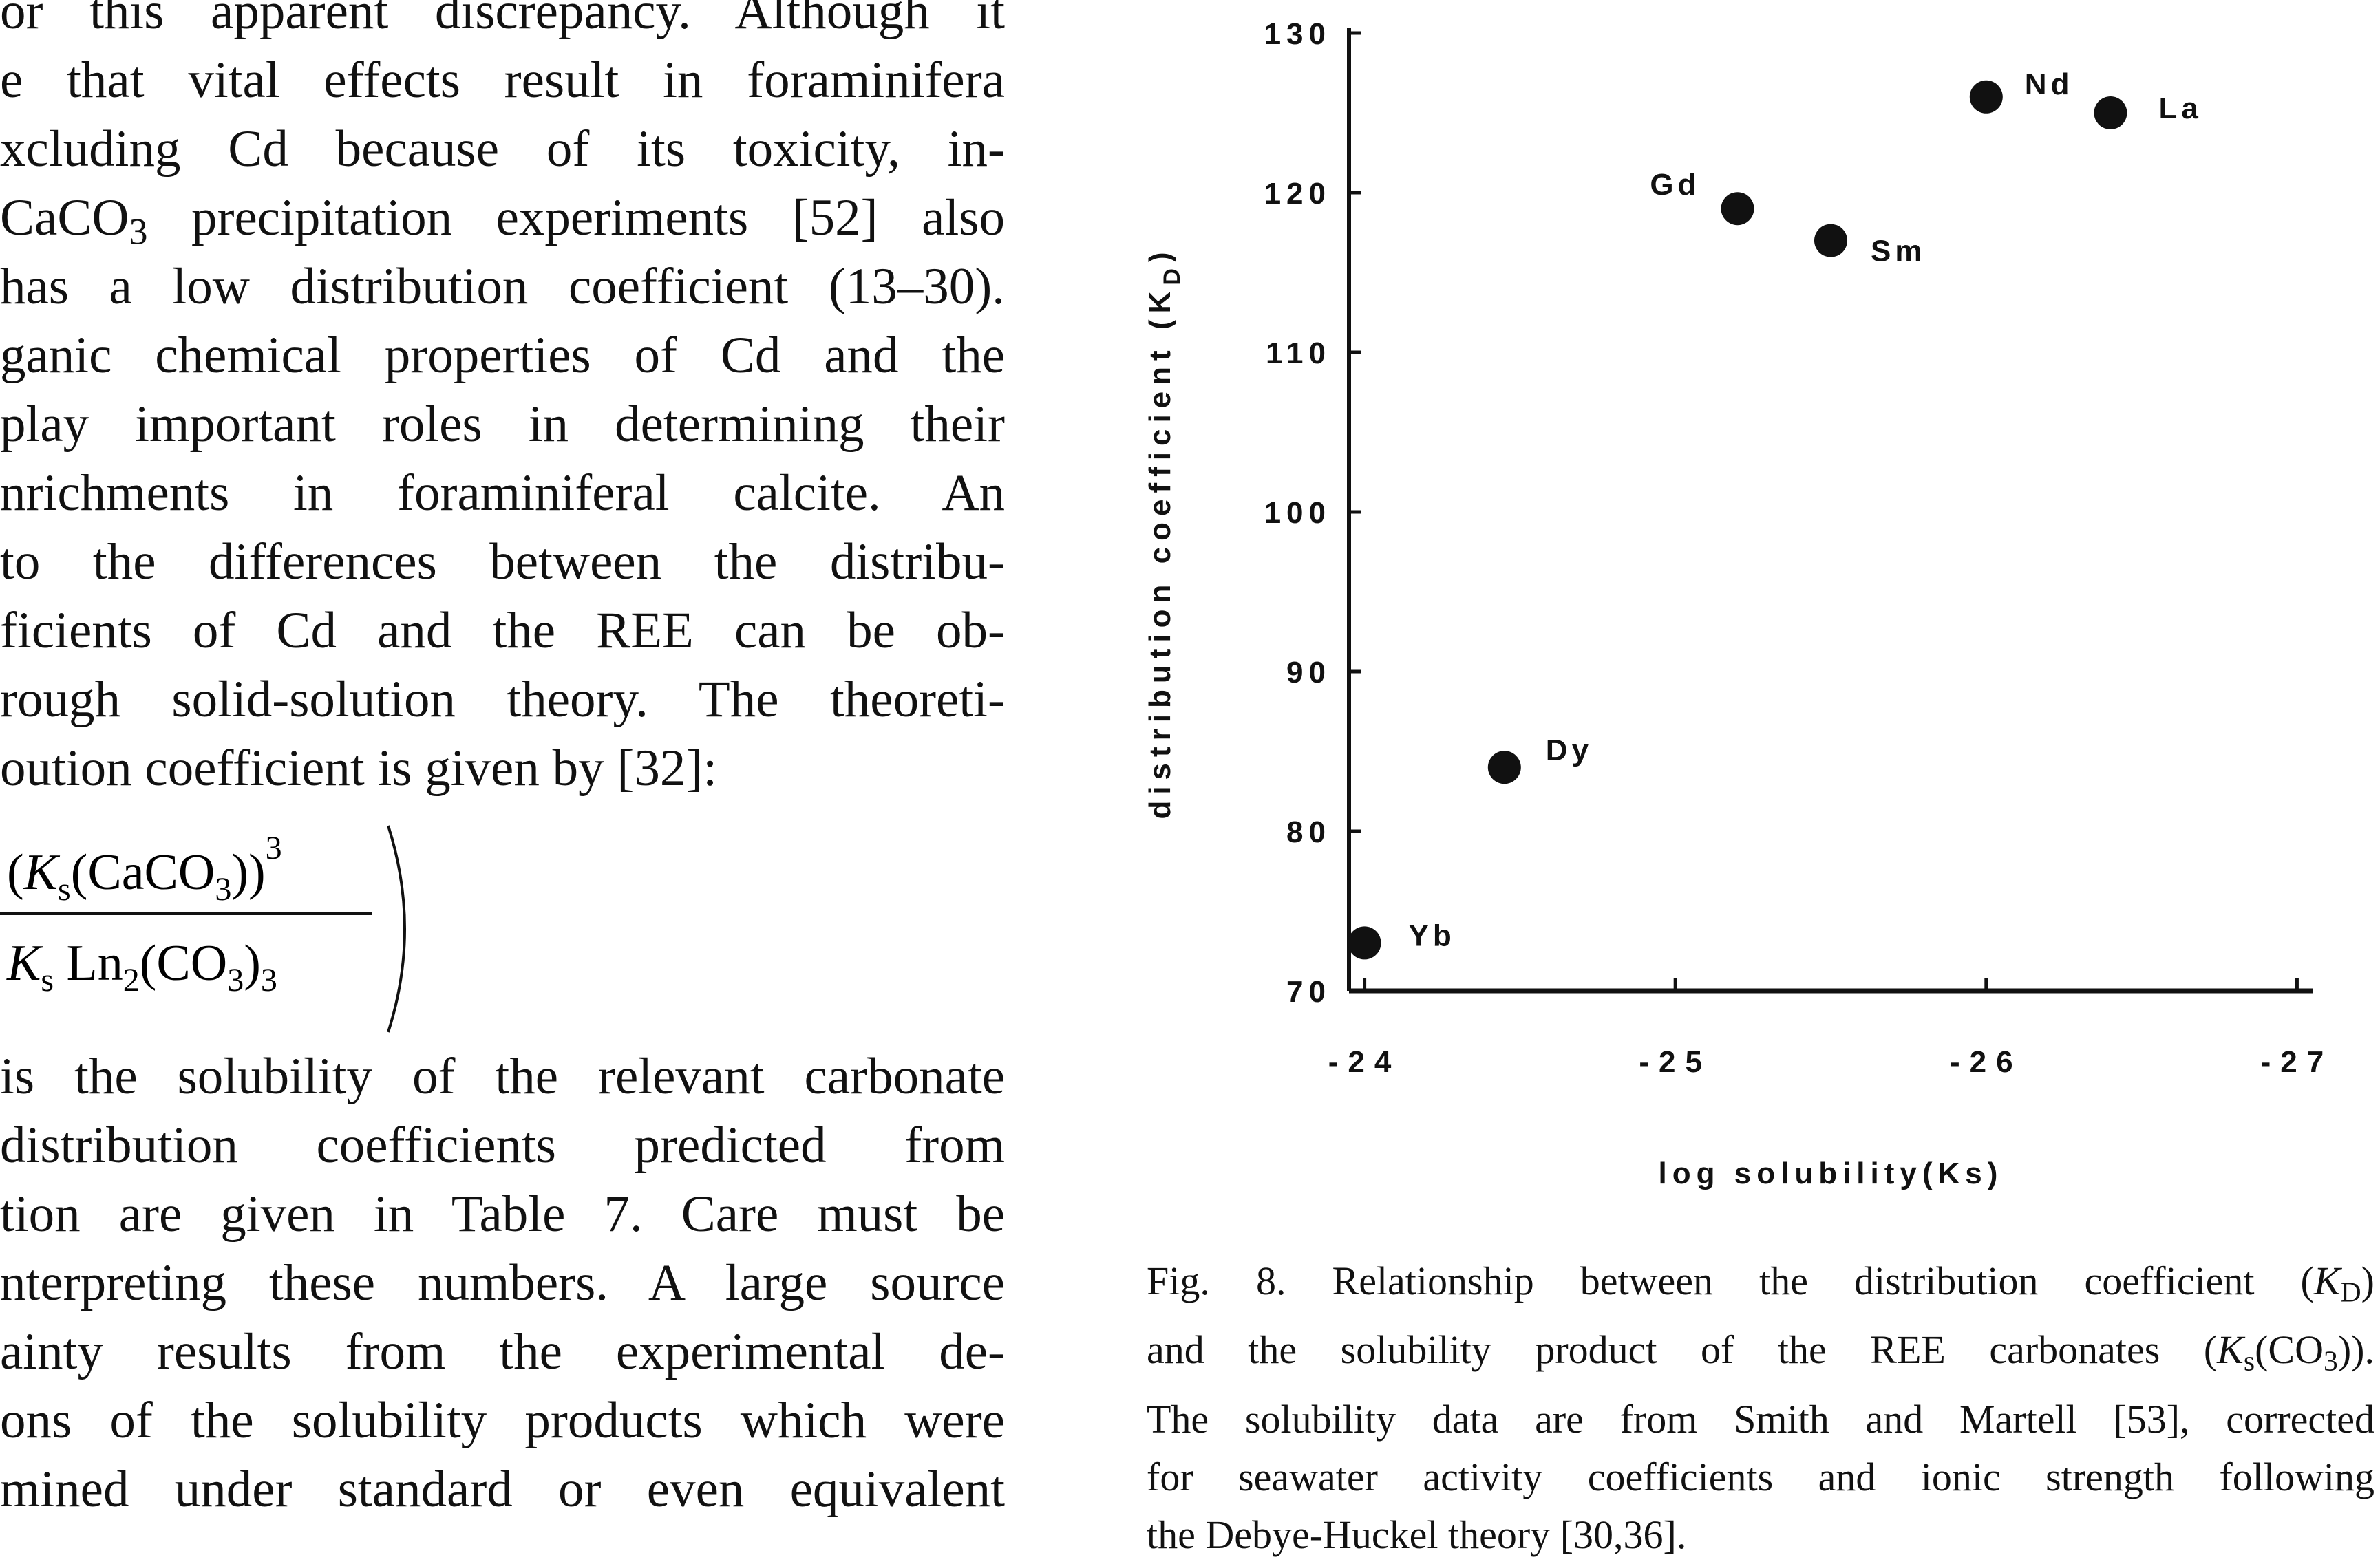 Image resolution: width=2380 pixels, height=1564 pixels. I want to click on body-line-4-a: CaCO, so click(64, 217).